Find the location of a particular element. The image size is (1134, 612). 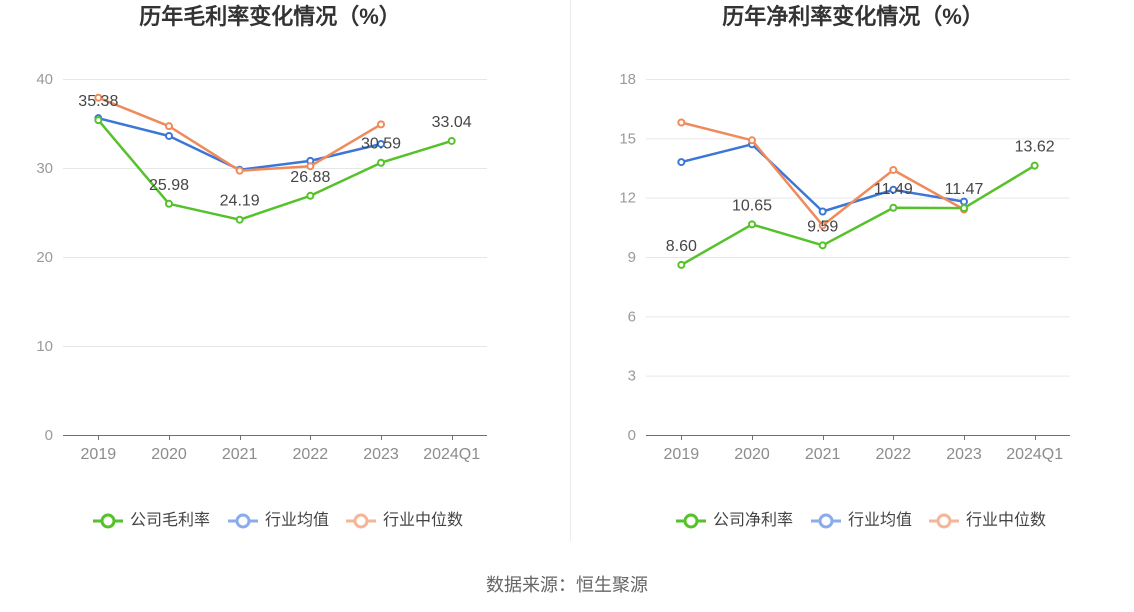

y-tick-label: 6 is located at coordinates (632, 316).